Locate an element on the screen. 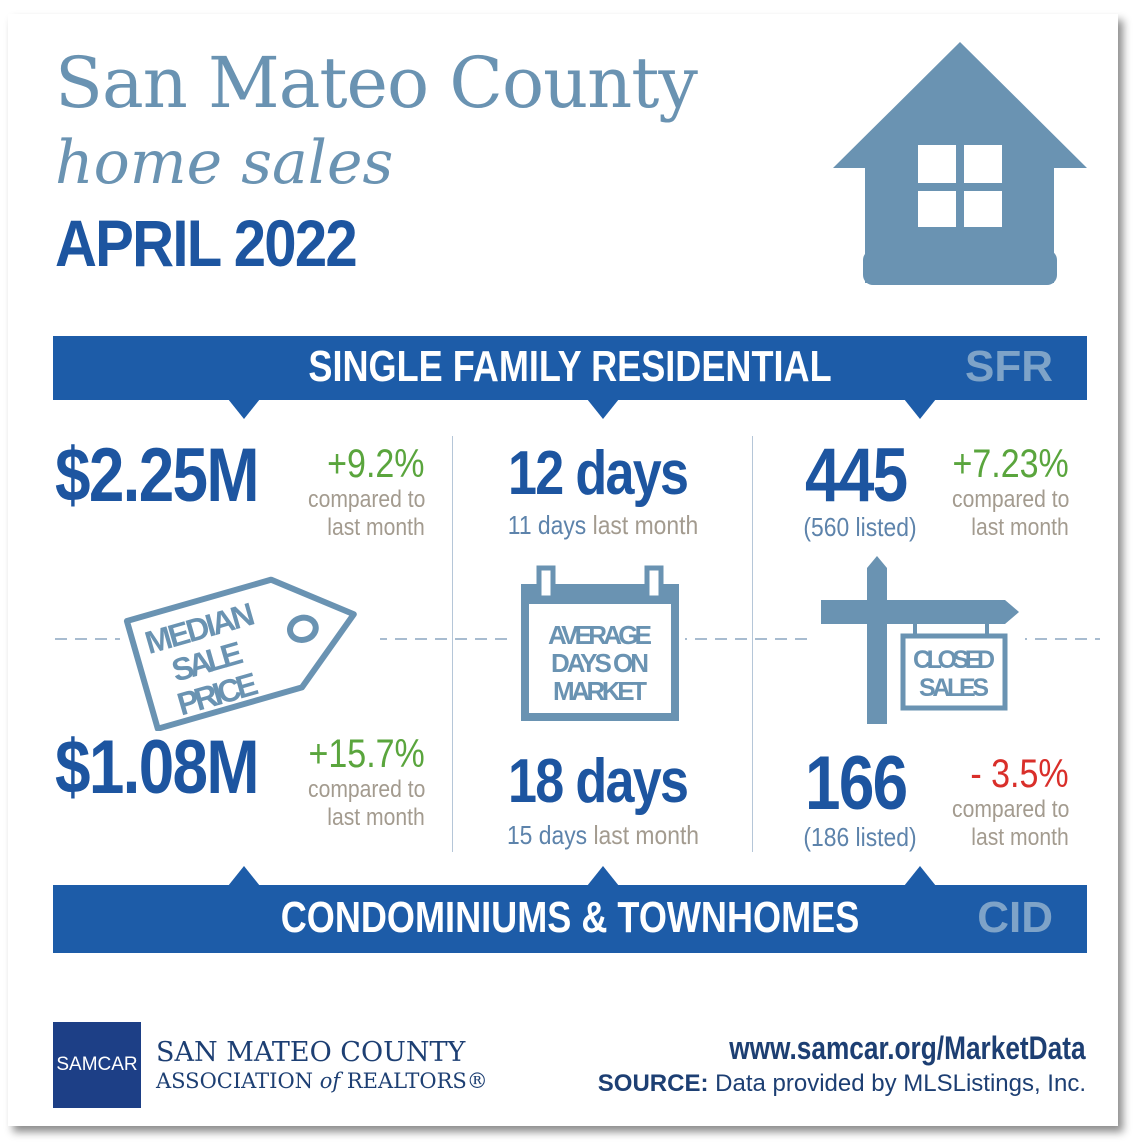 Image resolution: width=1141 pixels, height=1146 pixels. cid-median-price: $1.08M is located at coordinates (157, 767).